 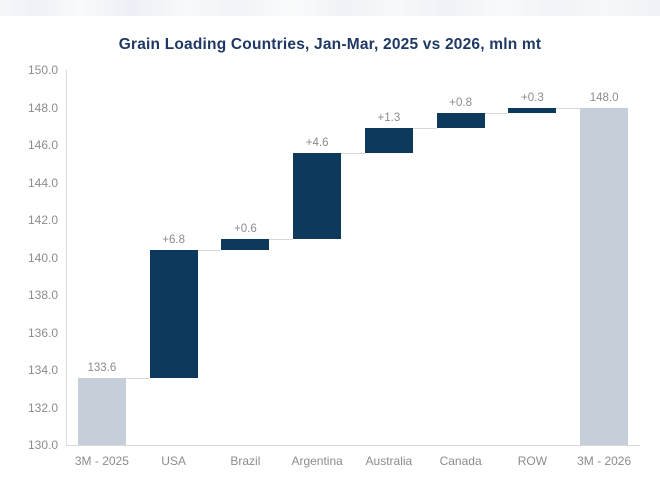 I want to click on bar-value-label: +4.6, so click(x=317, y=142).